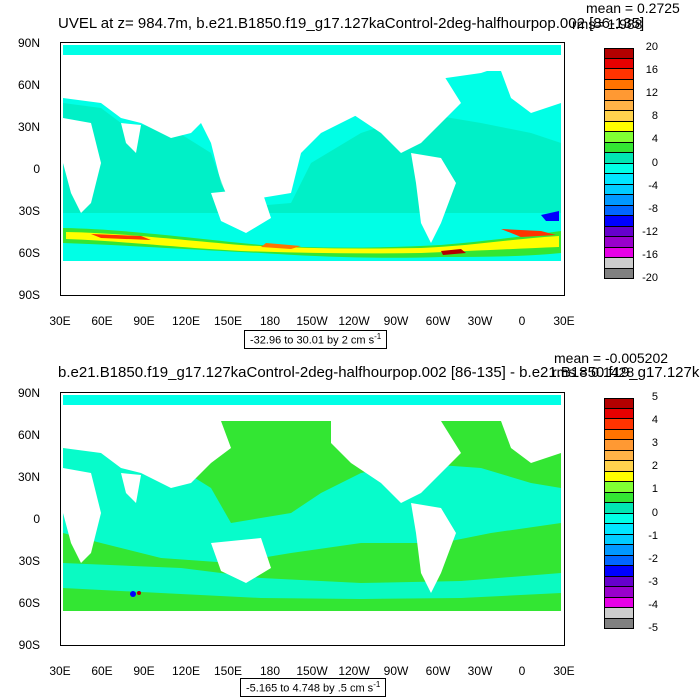  I want to click on panel-top-range-unit: -1, so click(378, 336).